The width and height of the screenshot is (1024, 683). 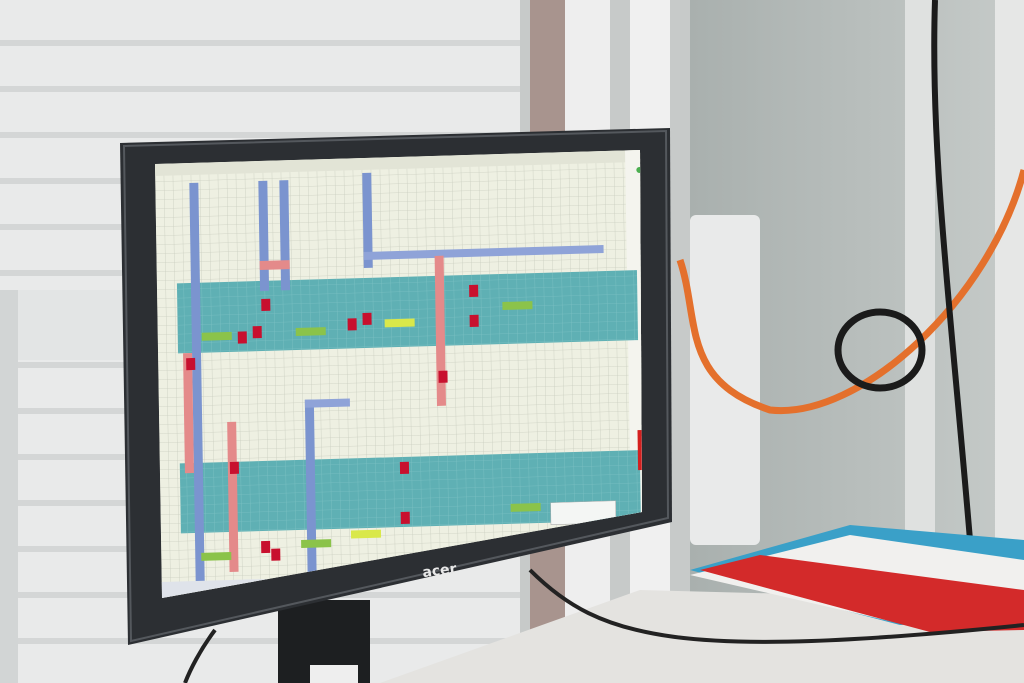 I want to click on mount-arm, so click(x=62, y=325).